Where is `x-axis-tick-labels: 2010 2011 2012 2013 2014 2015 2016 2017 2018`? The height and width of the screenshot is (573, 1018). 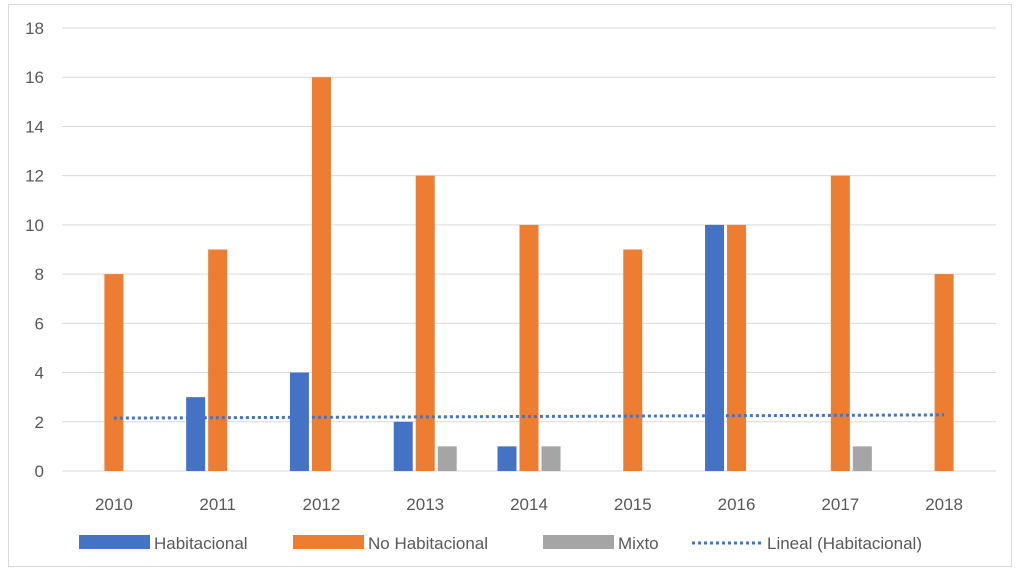 x-axis-tick-labels: 2010 2011 2012 2013 2014 2015 2016 2017 2018 is located at coordinates (529, 504).